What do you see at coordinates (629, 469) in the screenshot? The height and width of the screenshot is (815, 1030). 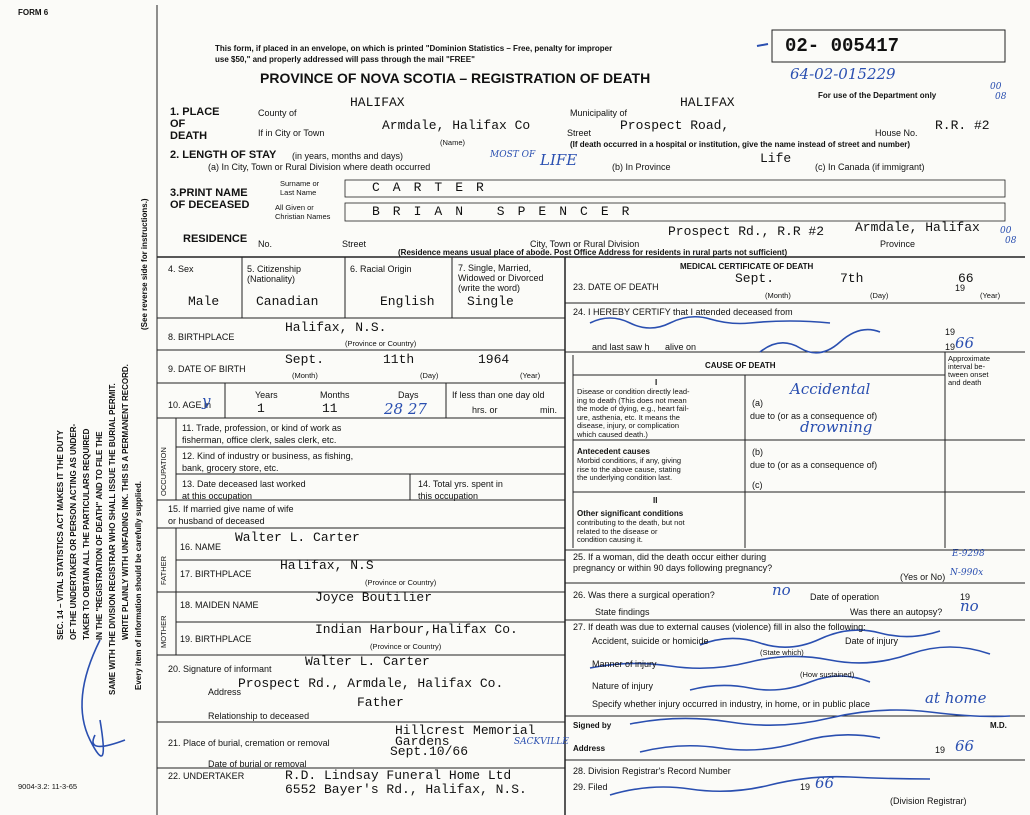 I see `antecedent-label: rise to the above cause, stating` at bounding box center [629, 469].